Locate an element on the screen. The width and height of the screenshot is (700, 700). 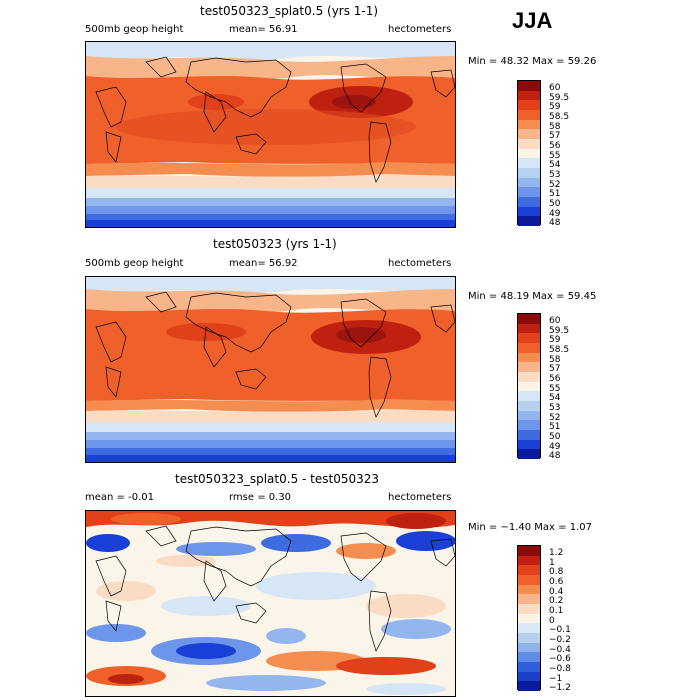
panel3-tick-label: 0.4 is located at coordinates (556, 592).